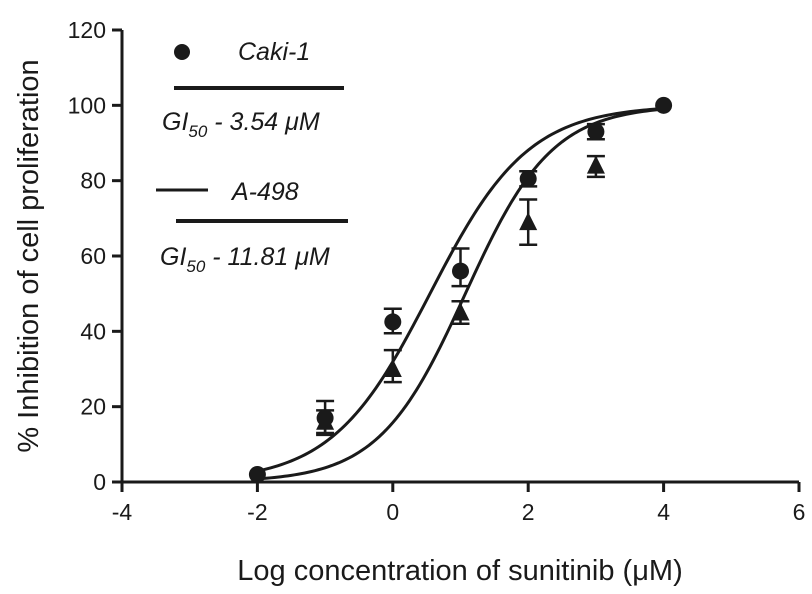 This screenshot has width=812, height=594. What do you see at coordinates (175, 122) in the screenshot?
I see `legend-caki1-gi50-main: GI` at bounding box center [175, 122].